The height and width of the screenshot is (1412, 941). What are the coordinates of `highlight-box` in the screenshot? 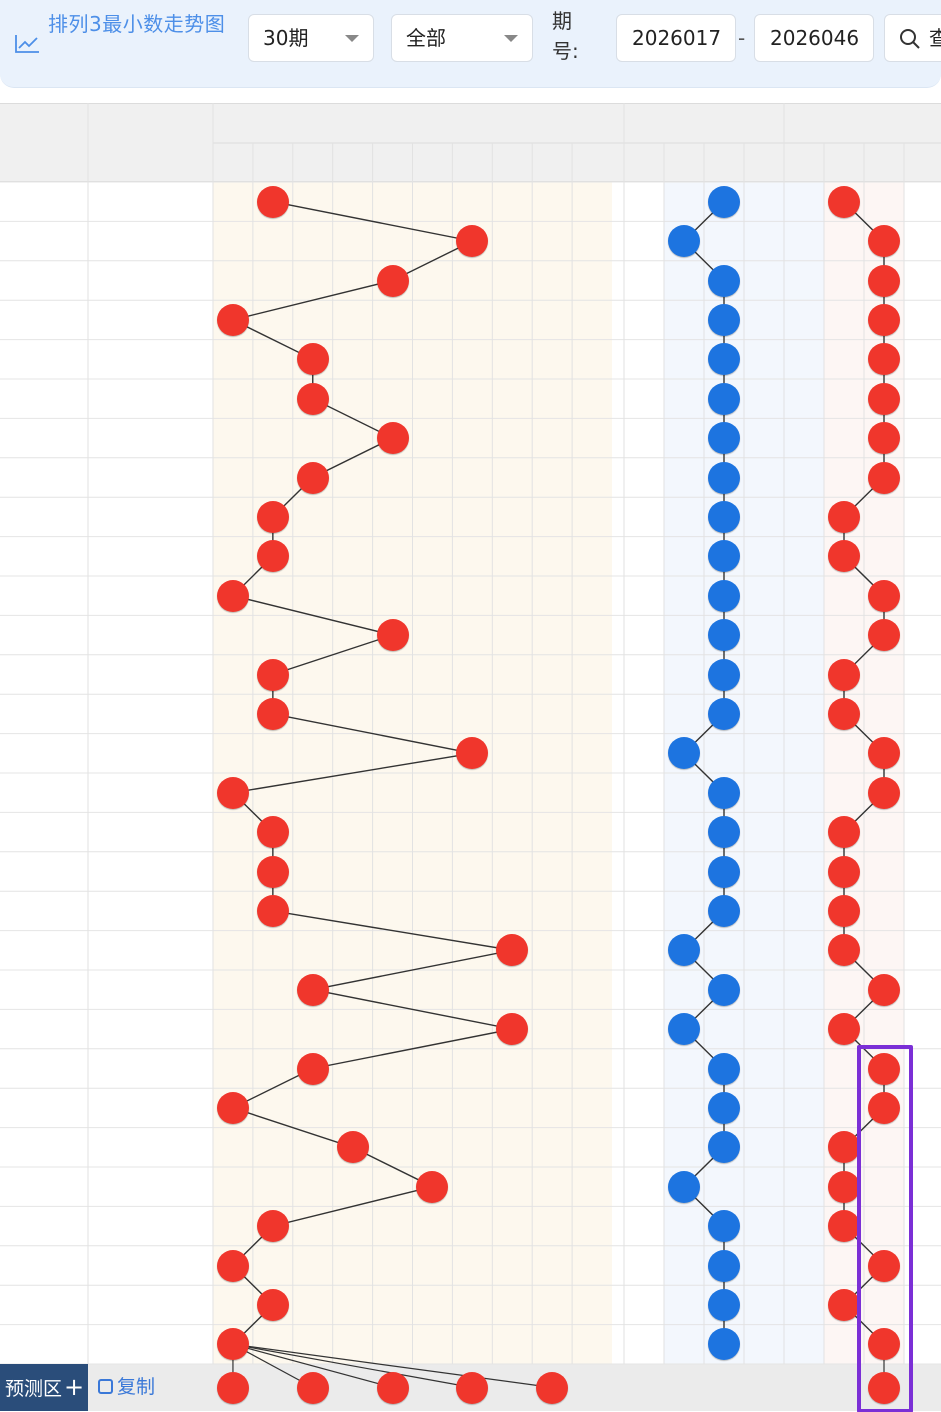 It's located at (885, 1228).